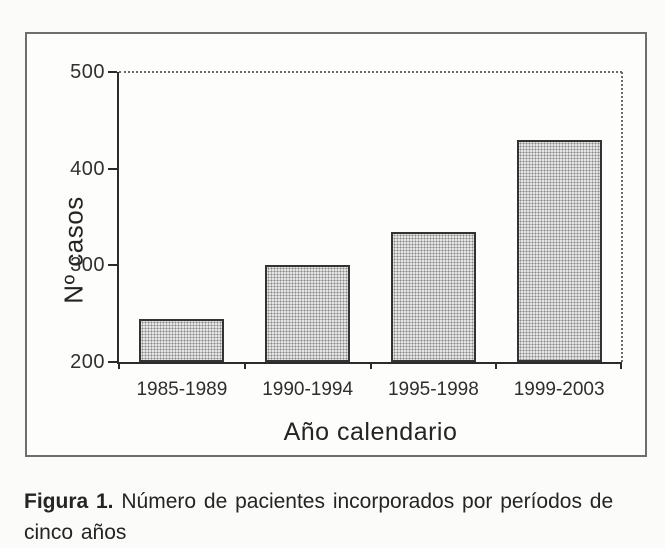 The height and width of the screenshot is (548, 665). I want to click on y-tick-label: 200, so click(87, 362).